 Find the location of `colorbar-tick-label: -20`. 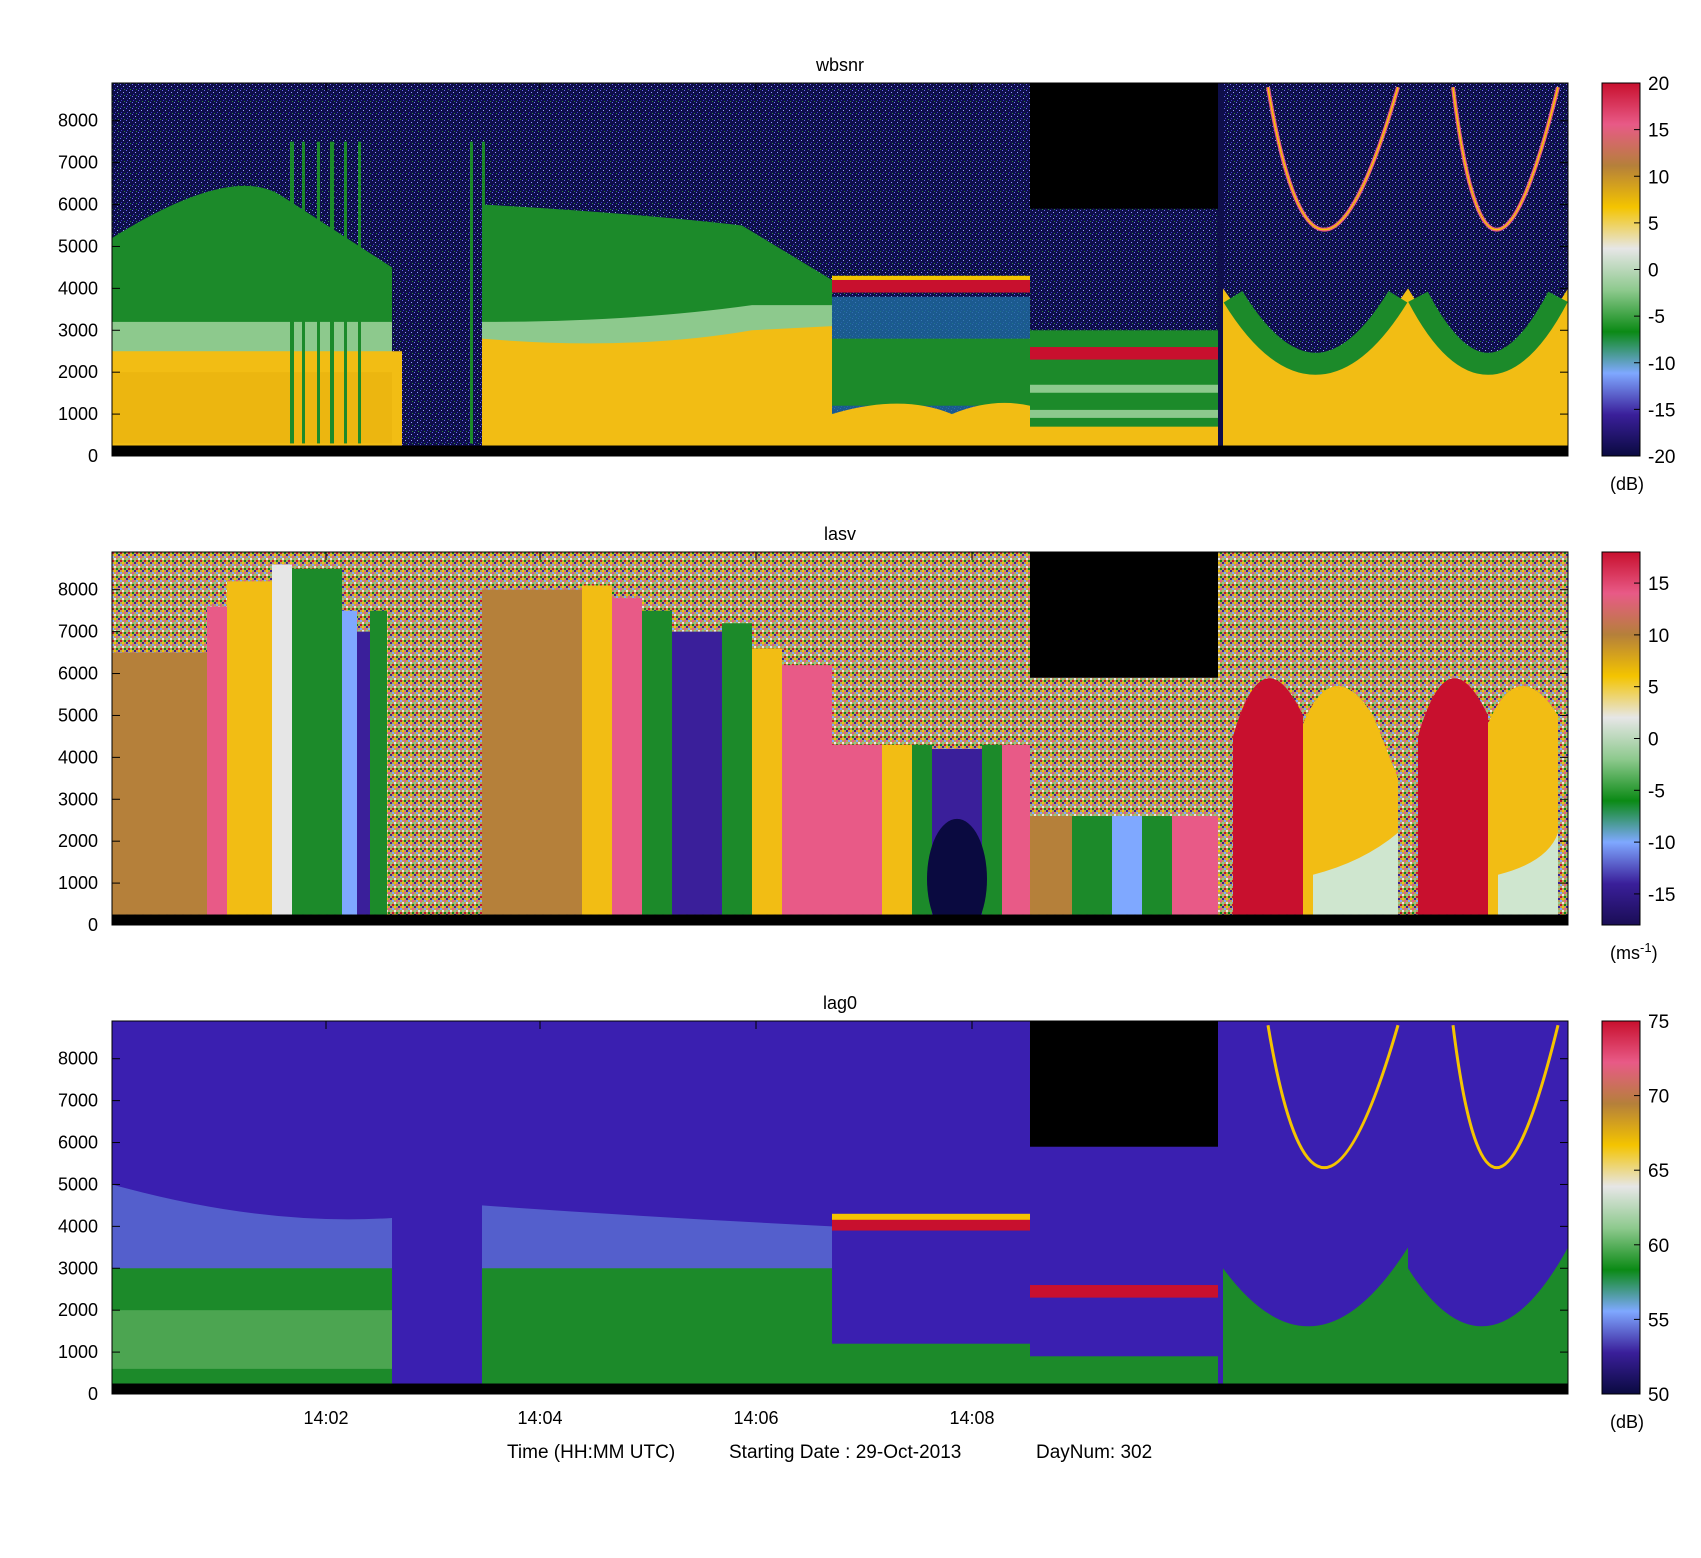

colorbar-tick-label: -20 is located at coordinates (1661, 457).